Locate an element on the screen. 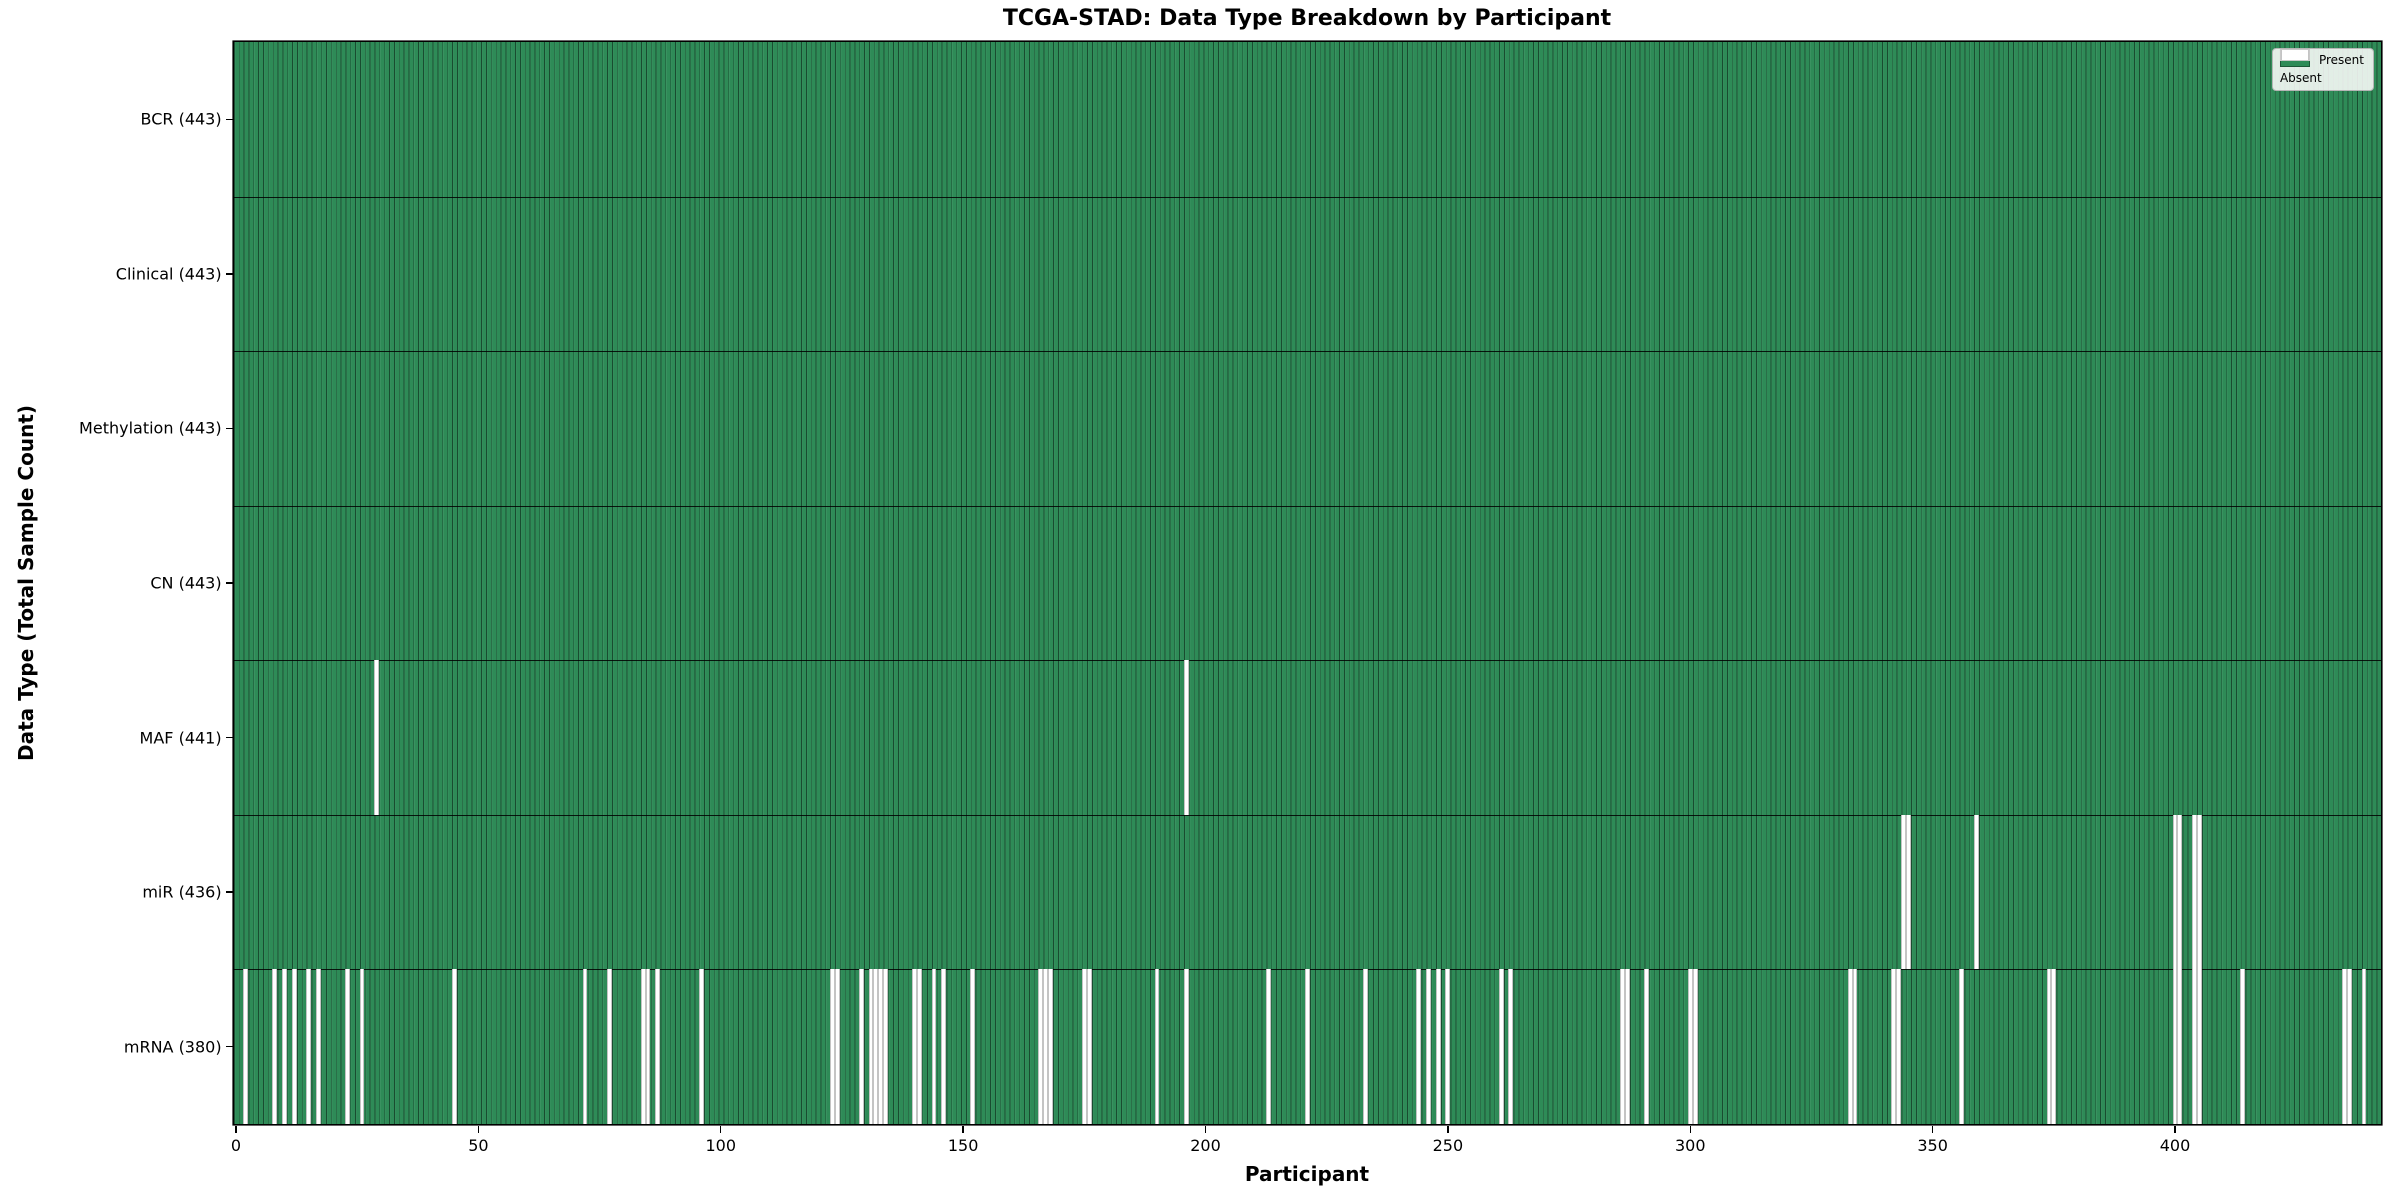 Image resolution: width=2400 pixels, height=1200 pixels. y-tick-label-methylation: Methylation (443) is located at coordinates (150, 428).